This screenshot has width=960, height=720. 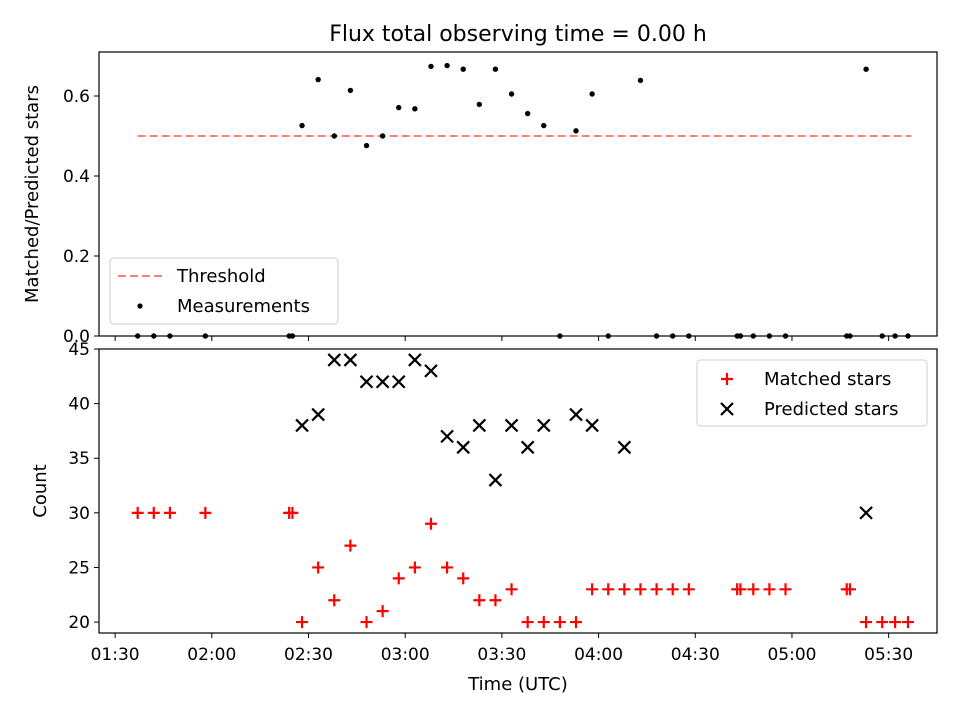 I want to click on predicted-legend-label: Predicted stars, so click(x=831, y=409).